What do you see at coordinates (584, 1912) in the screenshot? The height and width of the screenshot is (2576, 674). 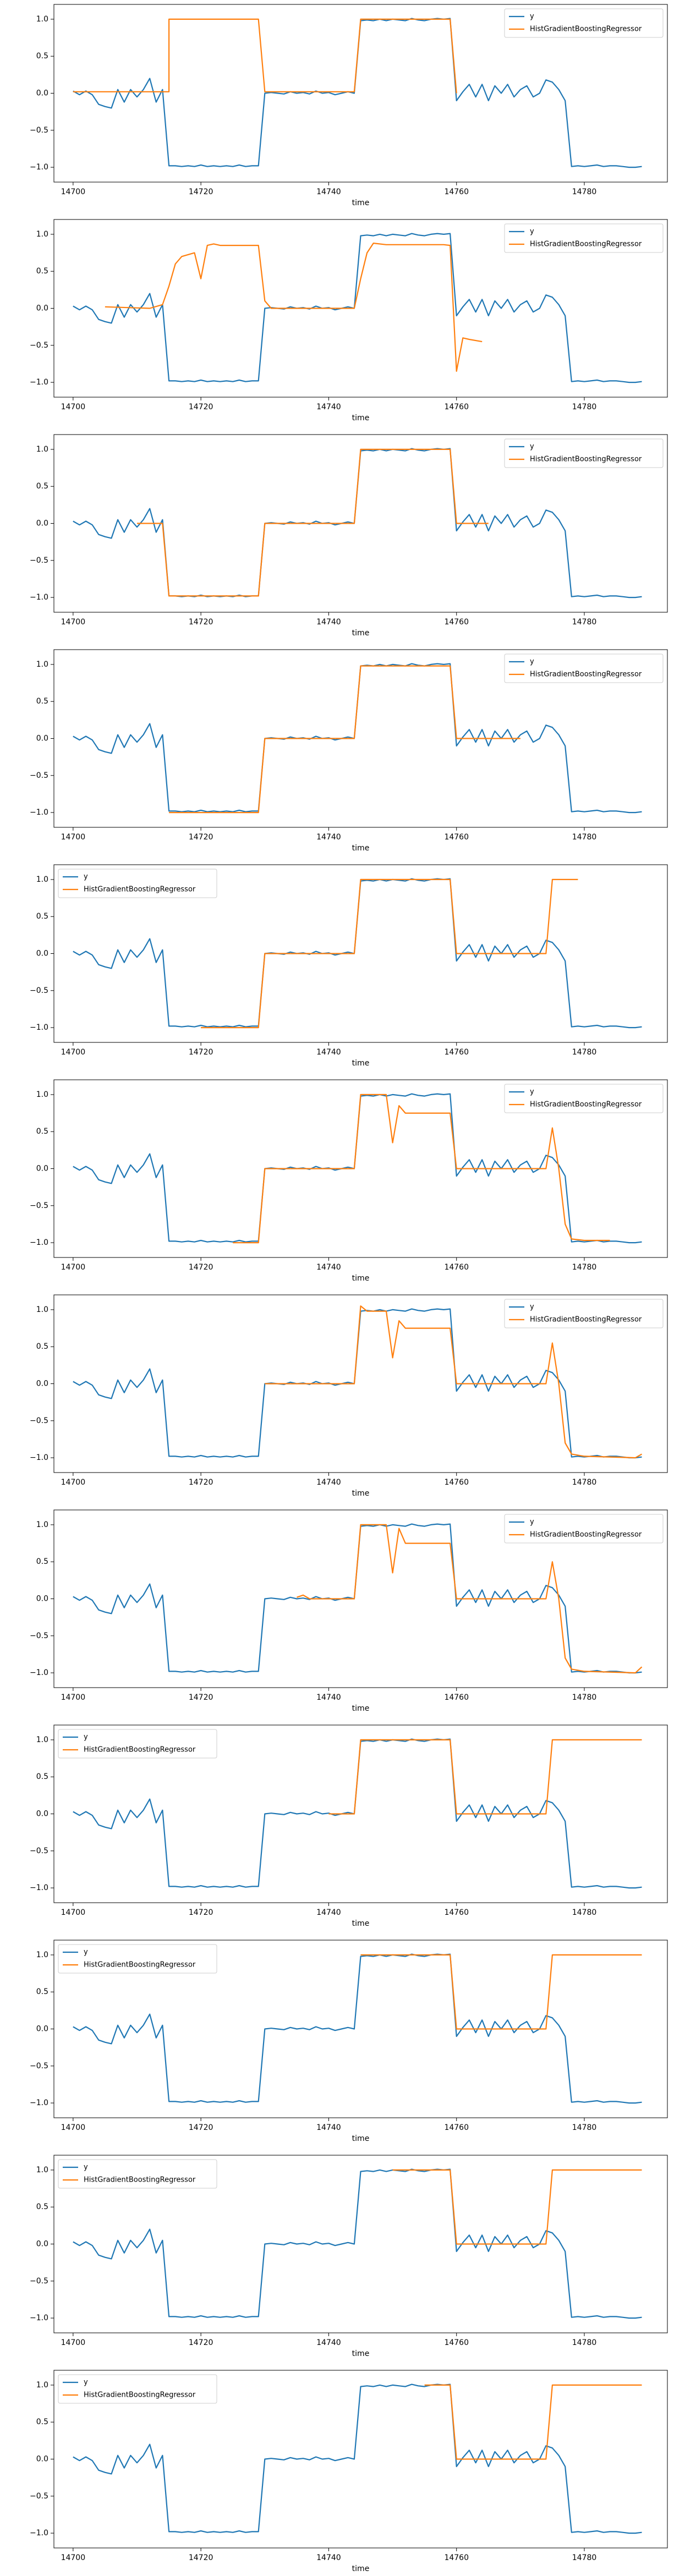 I see `x-tick-label: 14780` at bounding box center [584, 1912].